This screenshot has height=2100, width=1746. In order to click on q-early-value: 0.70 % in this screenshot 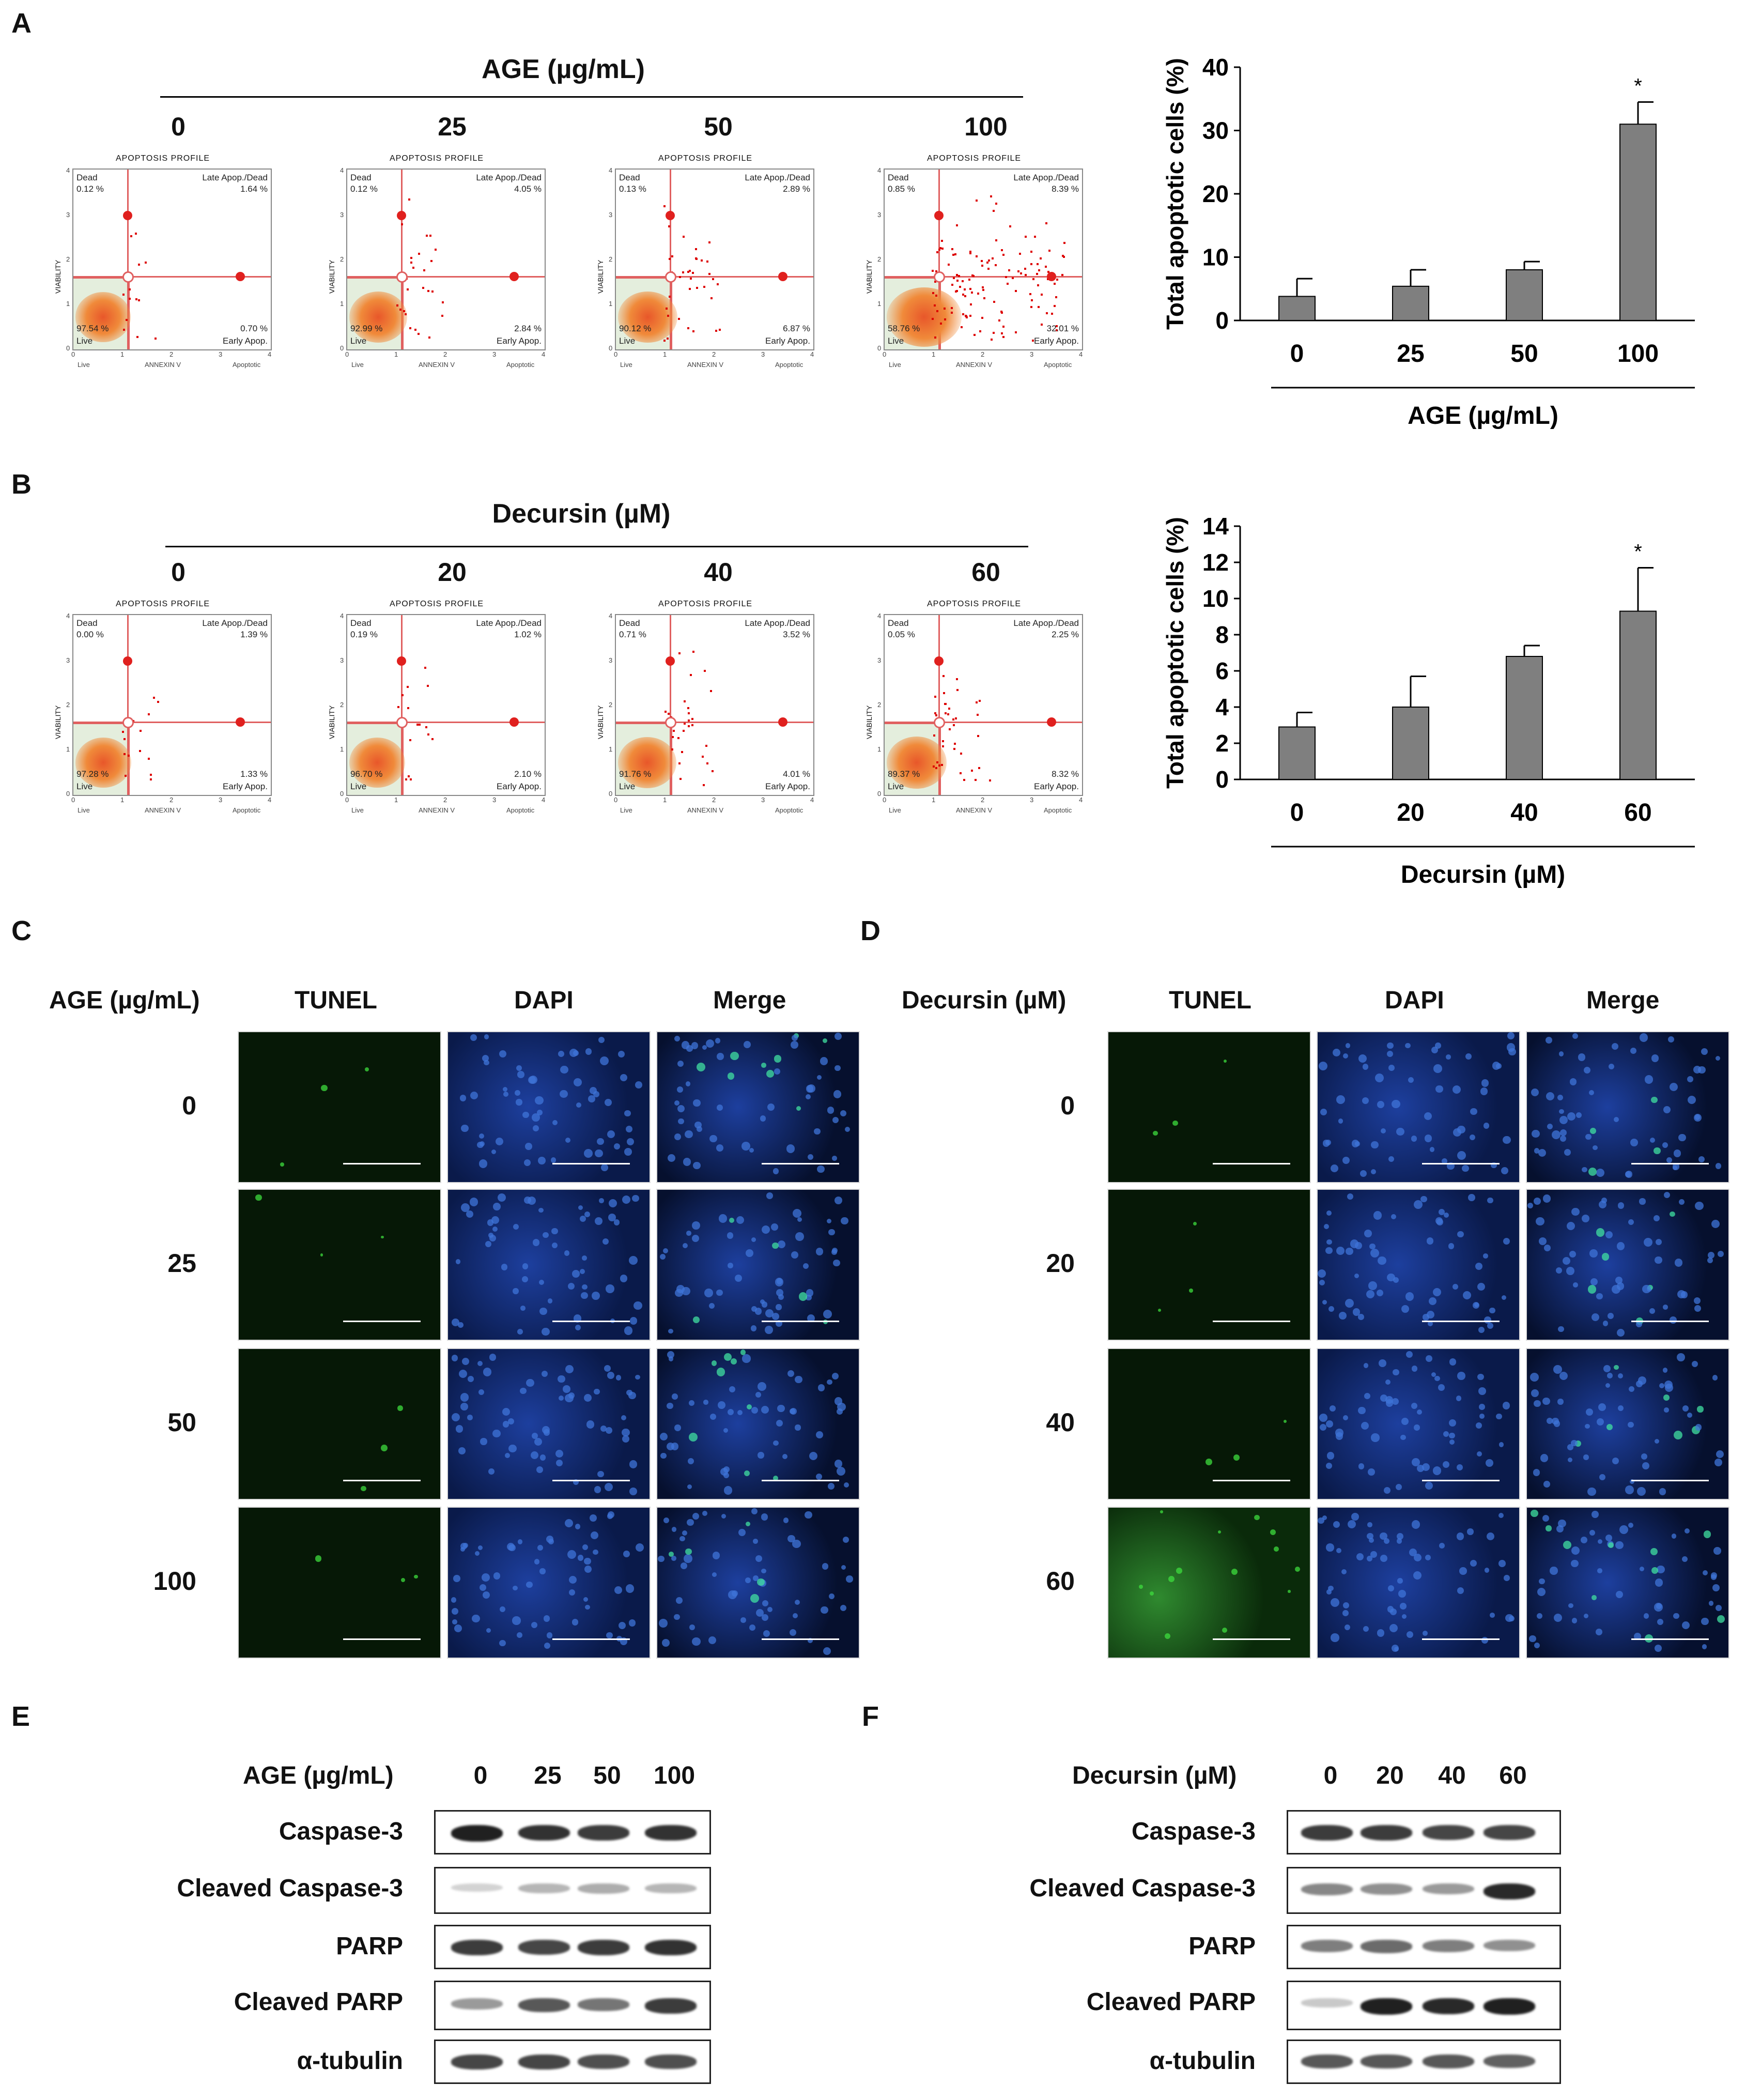, I will do `click(254, 328)`.